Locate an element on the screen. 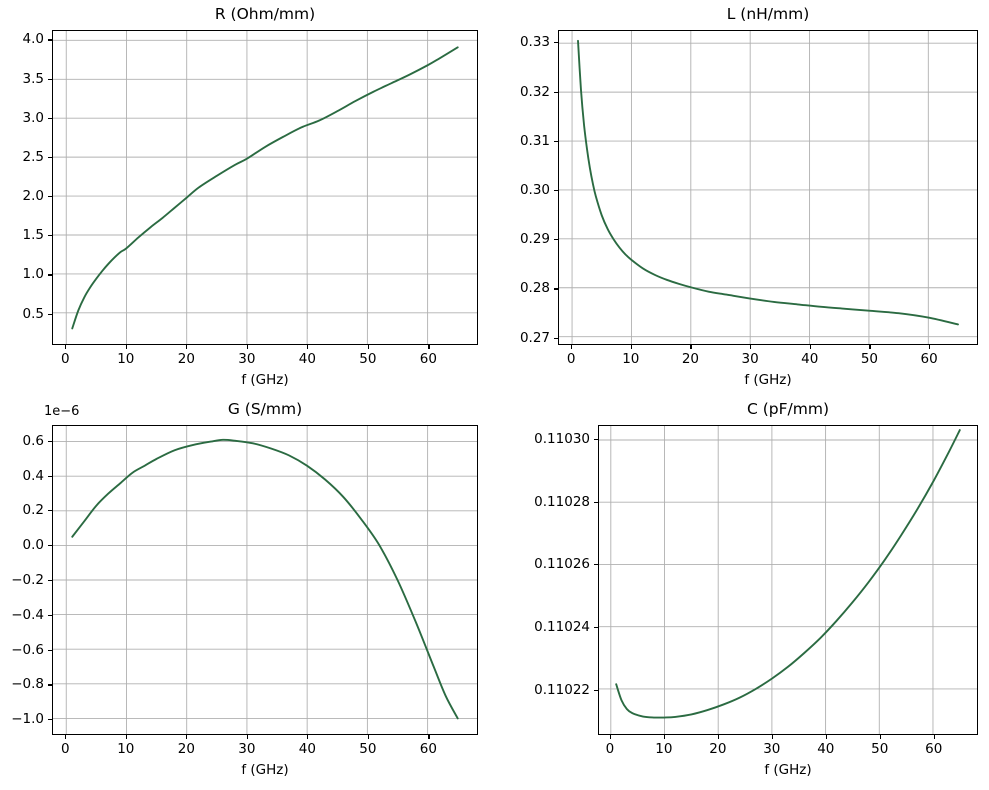 This screenshot has height=790, width=989. y-tick-label: 0.32 is located at coordinates (534, 91).